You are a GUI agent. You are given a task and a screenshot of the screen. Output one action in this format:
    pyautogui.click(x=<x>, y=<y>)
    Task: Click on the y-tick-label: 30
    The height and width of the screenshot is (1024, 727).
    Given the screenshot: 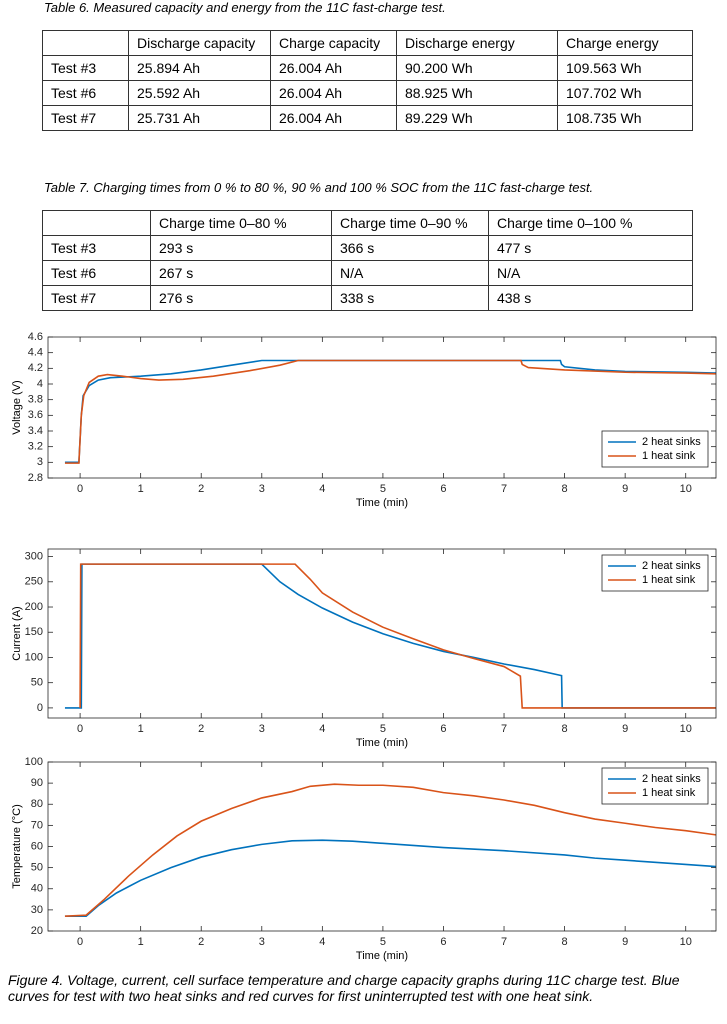 What is the action you would take?
    pyautogui.click(x=37, y=910)
    